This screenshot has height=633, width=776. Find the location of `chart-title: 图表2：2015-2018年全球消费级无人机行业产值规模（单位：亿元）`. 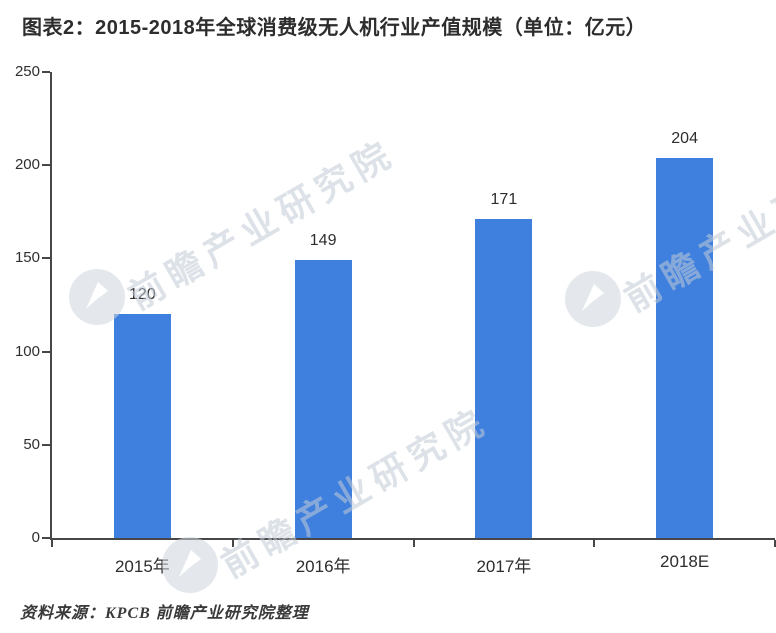

chart-title: 图表2：2015-2018年全球消费级无人机行业产值规模（单位：亿元） is located at coordinates (334, 28).